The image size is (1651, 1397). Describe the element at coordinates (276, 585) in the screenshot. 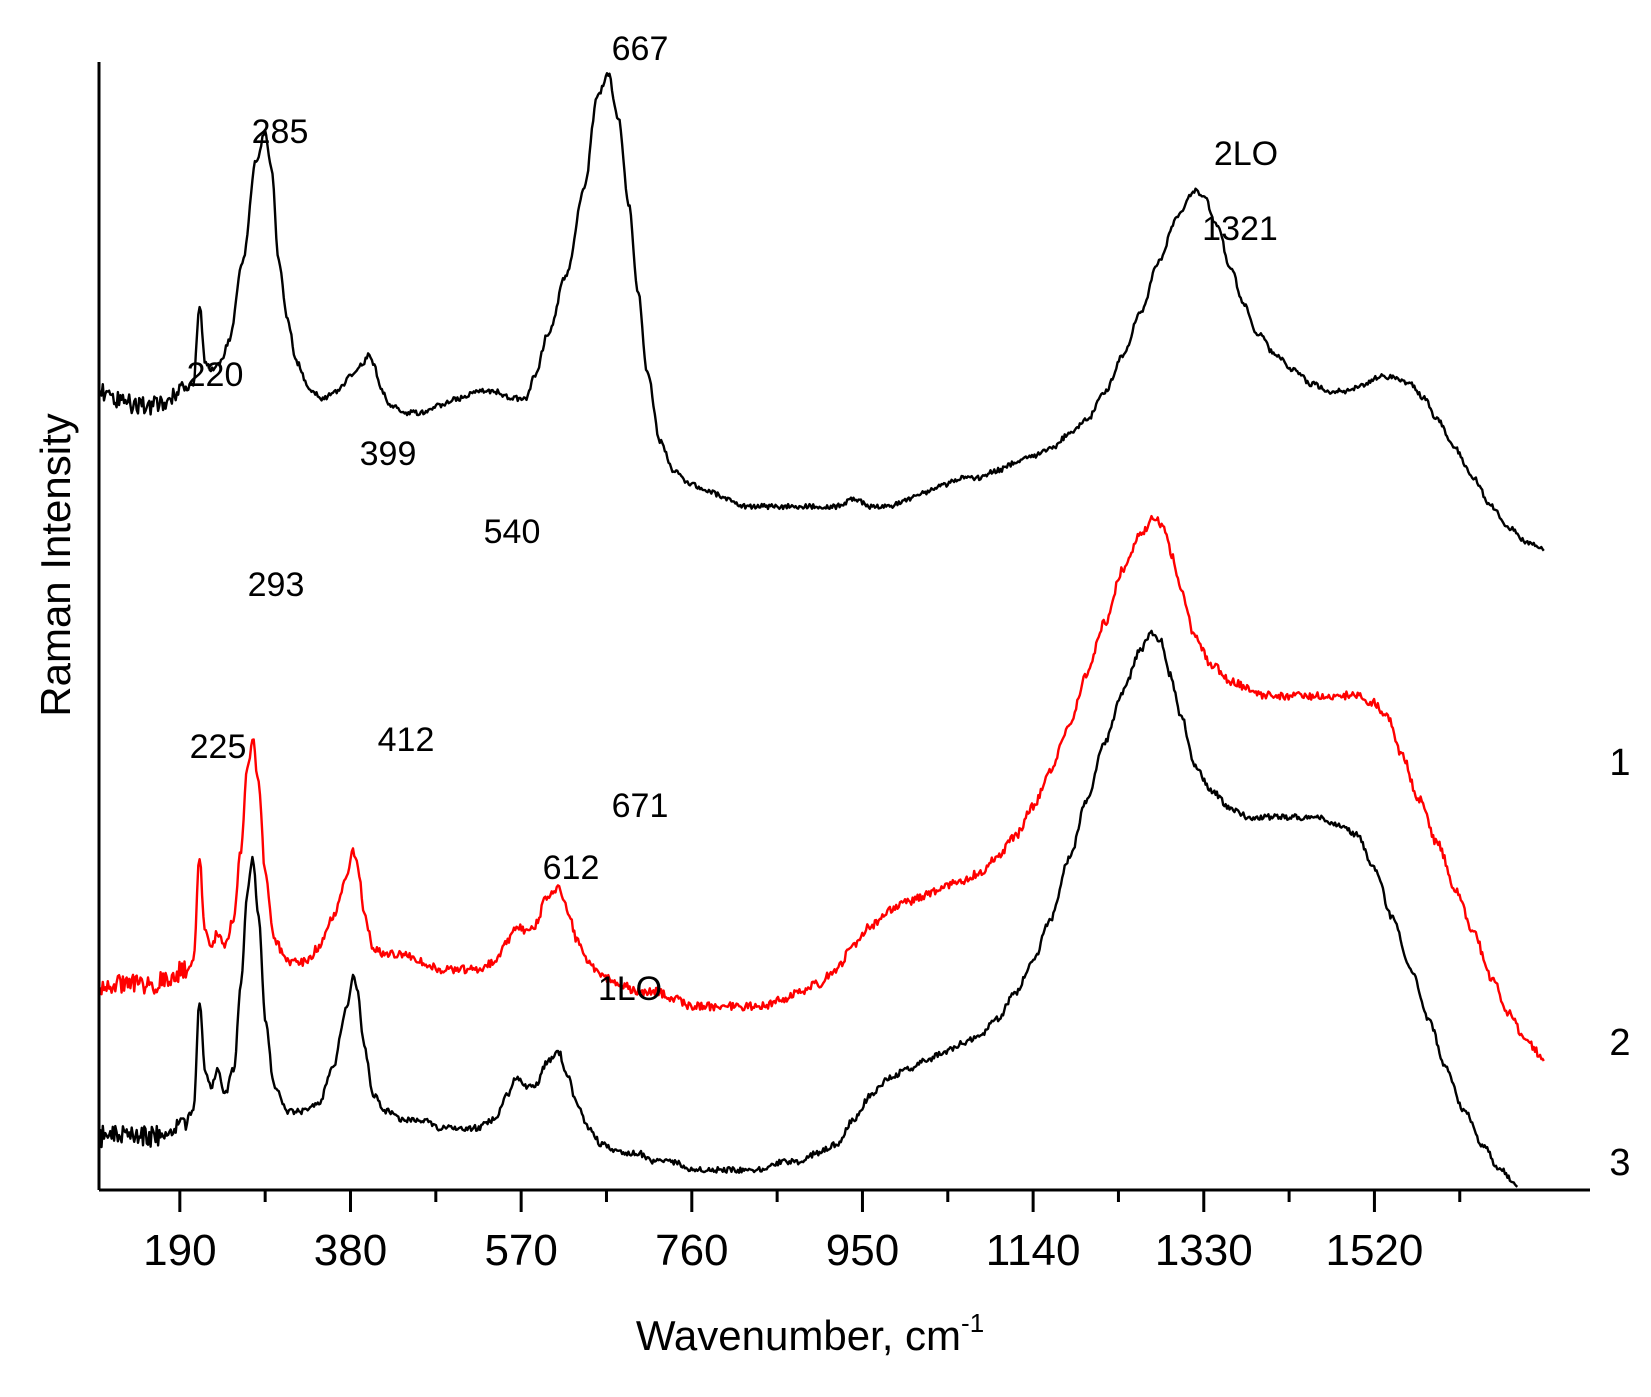

I see `peak-label-293: 293` at that location.